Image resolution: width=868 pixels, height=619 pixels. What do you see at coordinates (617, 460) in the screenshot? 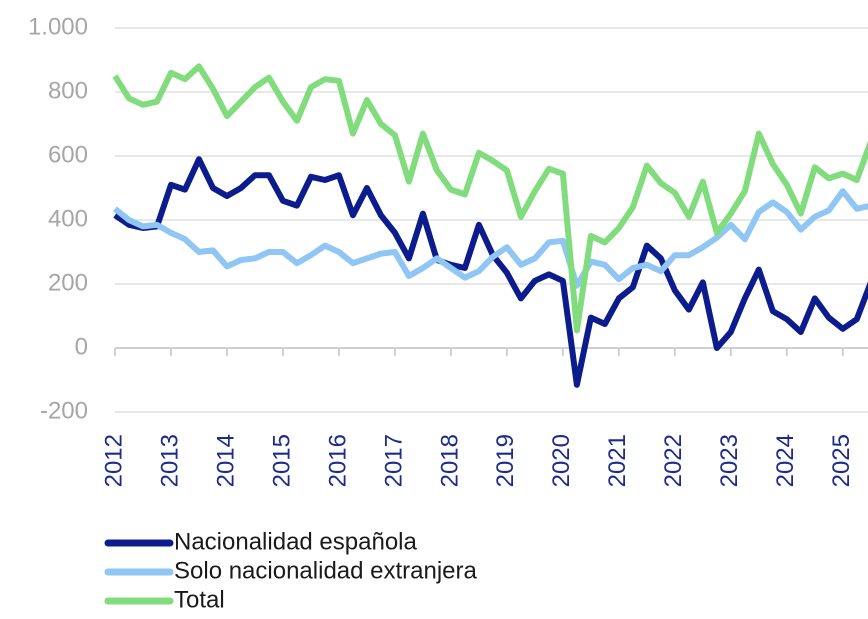
I see `x-tick-label: 2021` at bounding box center [617, 460].